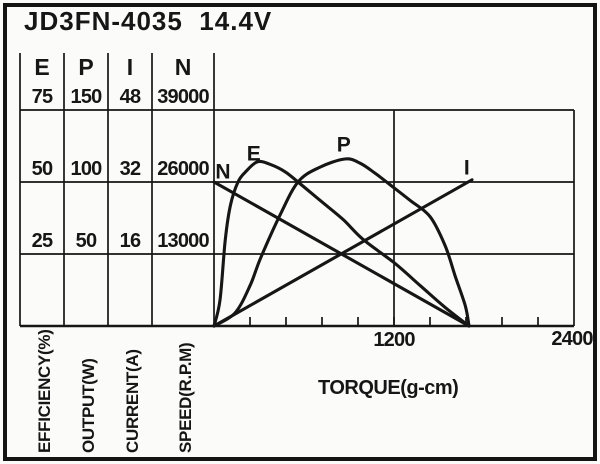  I want to click on curve-label-efficiency: E, so click(253, 154).